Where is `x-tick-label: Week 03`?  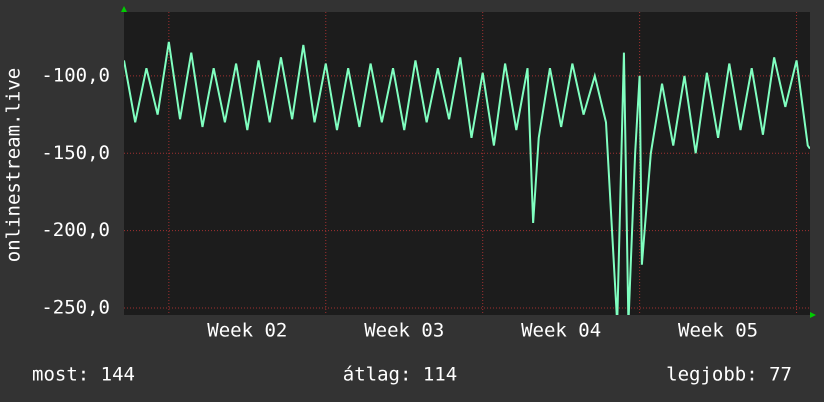
x-tick-label: Week 03 is located at coordinates (404, 331).